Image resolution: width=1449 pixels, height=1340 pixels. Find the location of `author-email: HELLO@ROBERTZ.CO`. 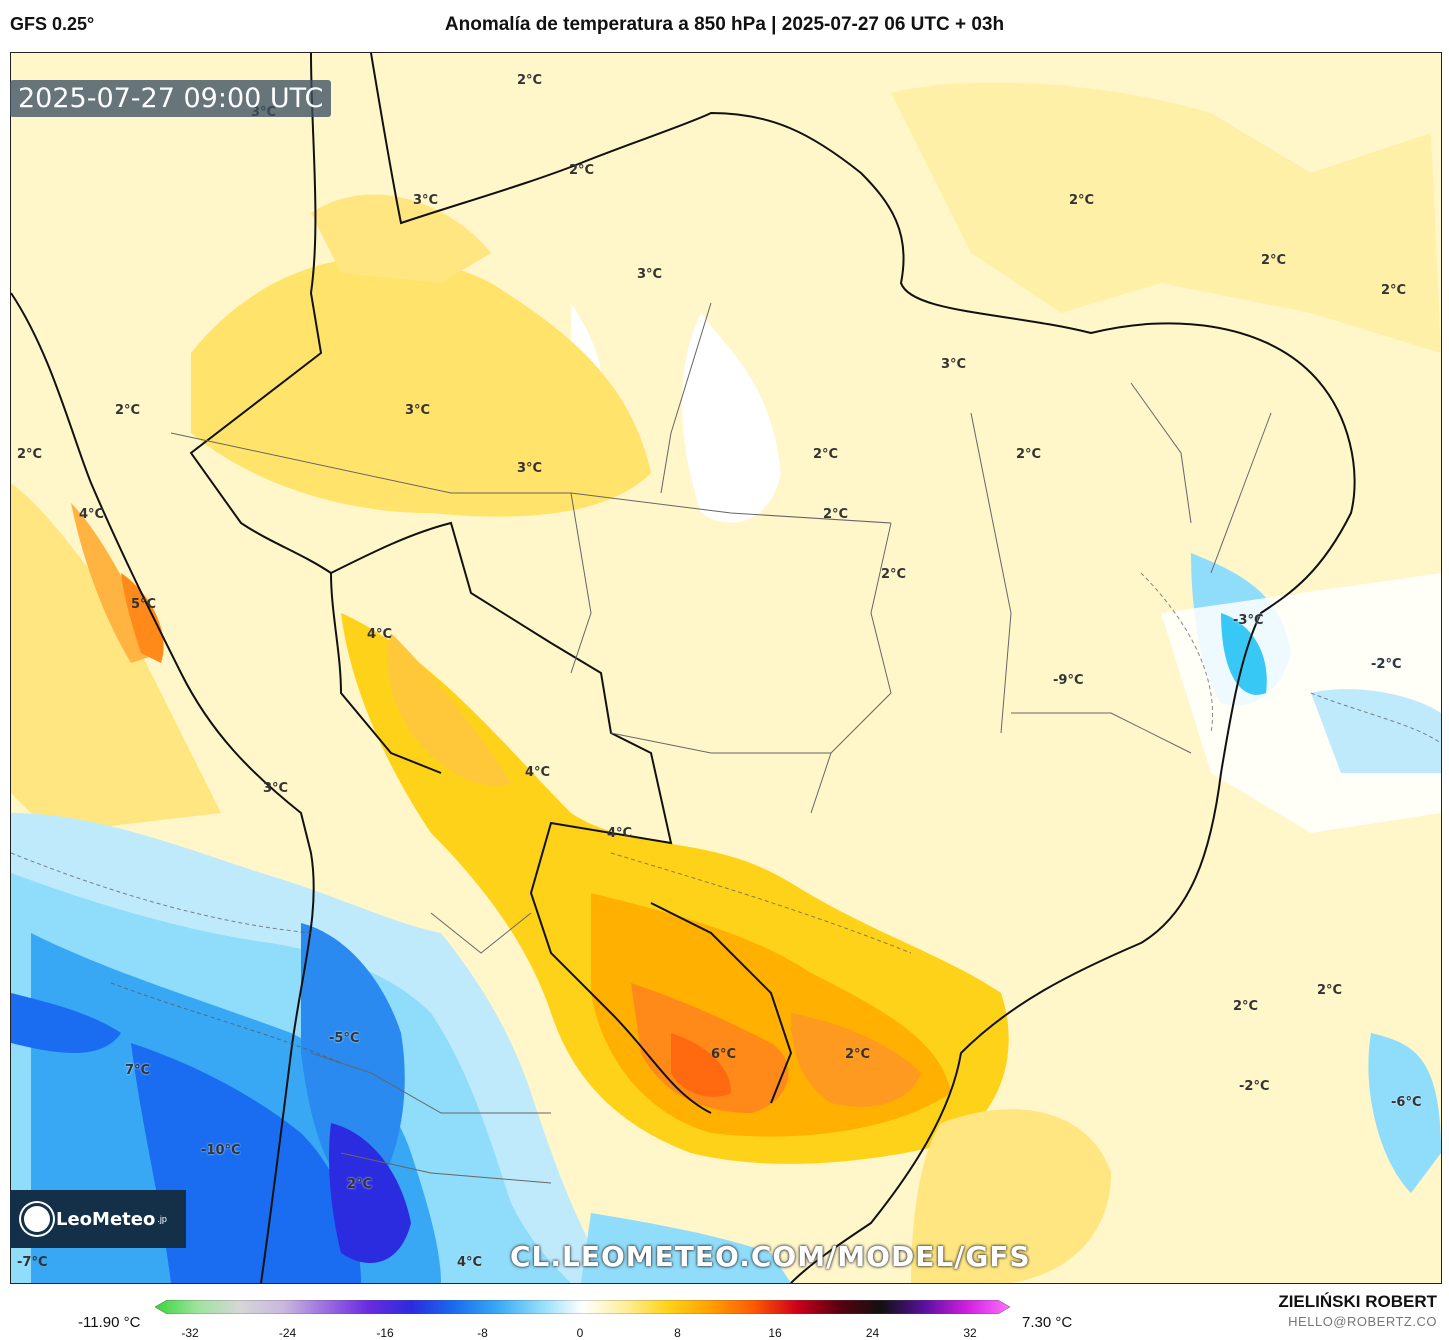

author-email: HELLO@ROBERTZ.CO is located at coordinates (1362, 1321).